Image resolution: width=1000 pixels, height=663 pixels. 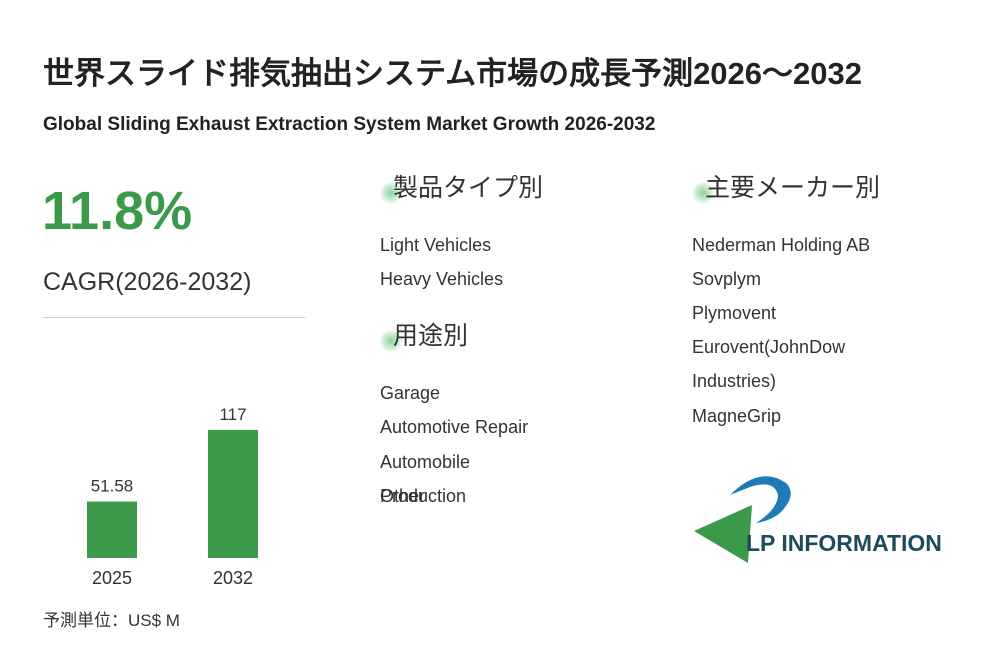 I want to click on segment-title: 製品タイプ別, so click(x=468, y=188).